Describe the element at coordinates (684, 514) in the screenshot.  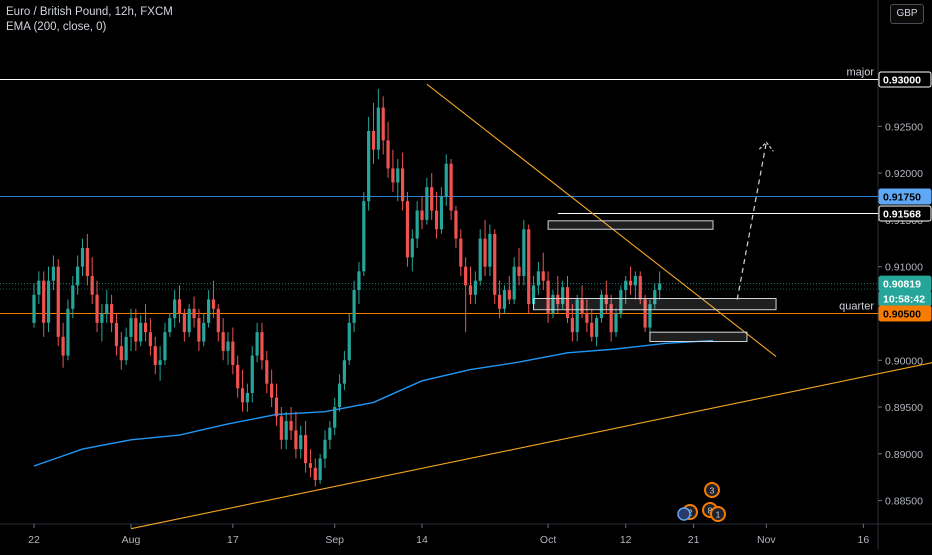
I see `flag-event-icon` at that location.